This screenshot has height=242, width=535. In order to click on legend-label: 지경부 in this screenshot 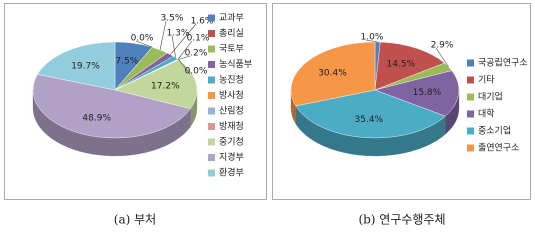, I will do `click(231, 157)`.